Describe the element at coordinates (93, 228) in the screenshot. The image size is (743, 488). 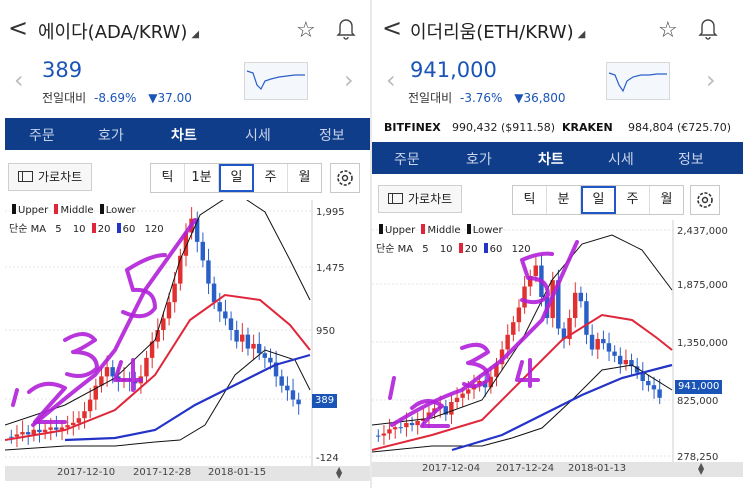
I see `ma20-swatch` at that location.